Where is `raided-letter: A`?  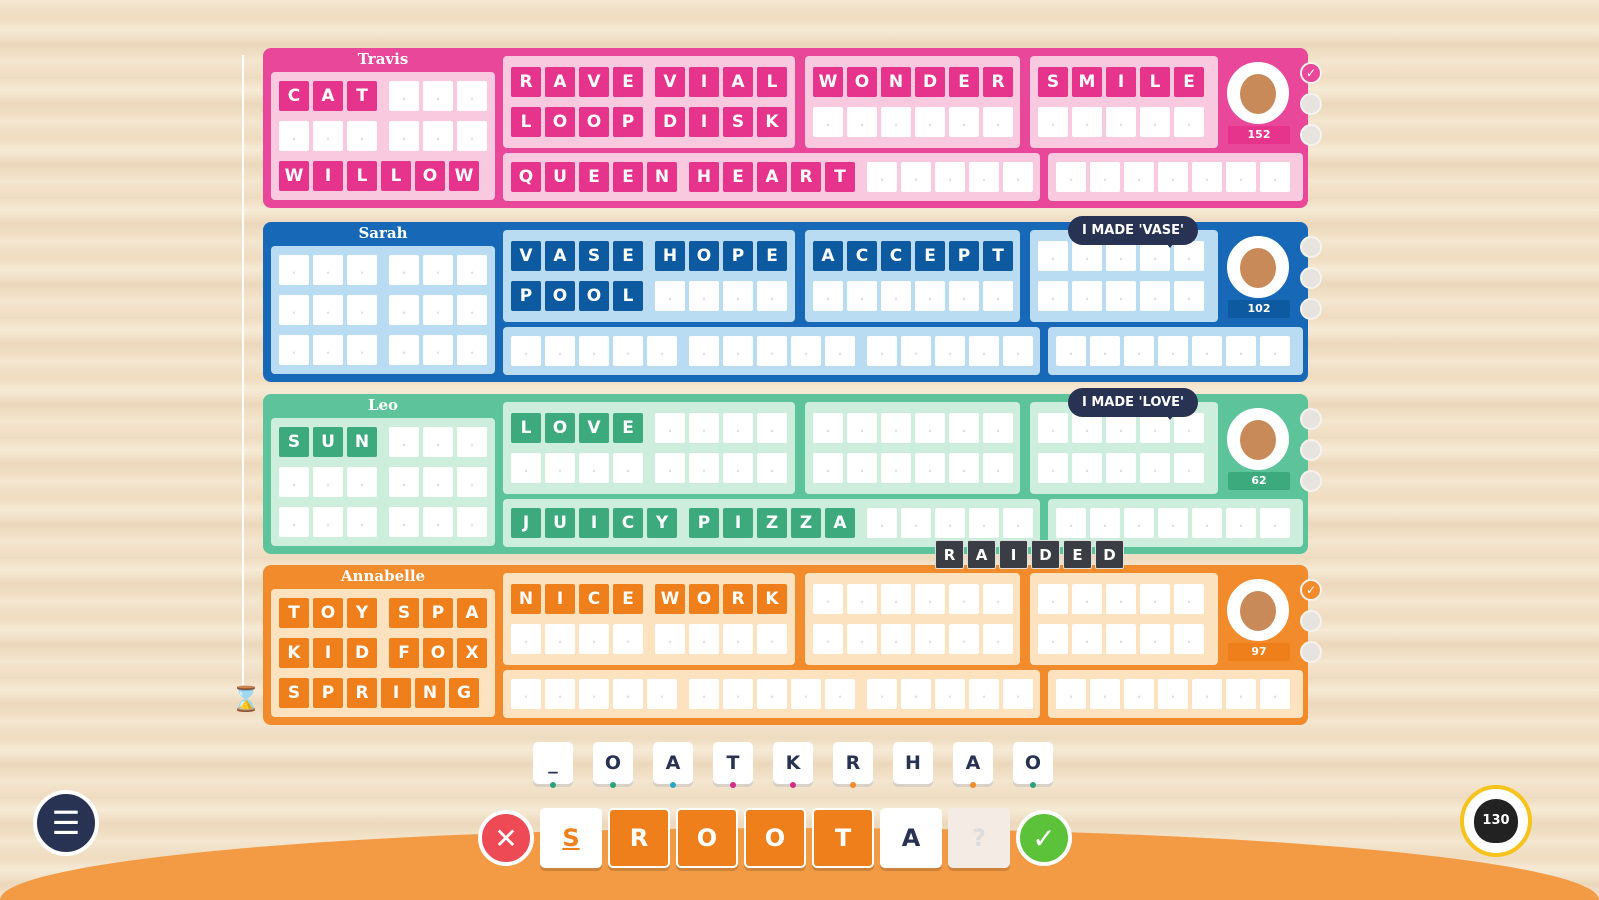
raided-letter: A is located at coordinates (981, 554).